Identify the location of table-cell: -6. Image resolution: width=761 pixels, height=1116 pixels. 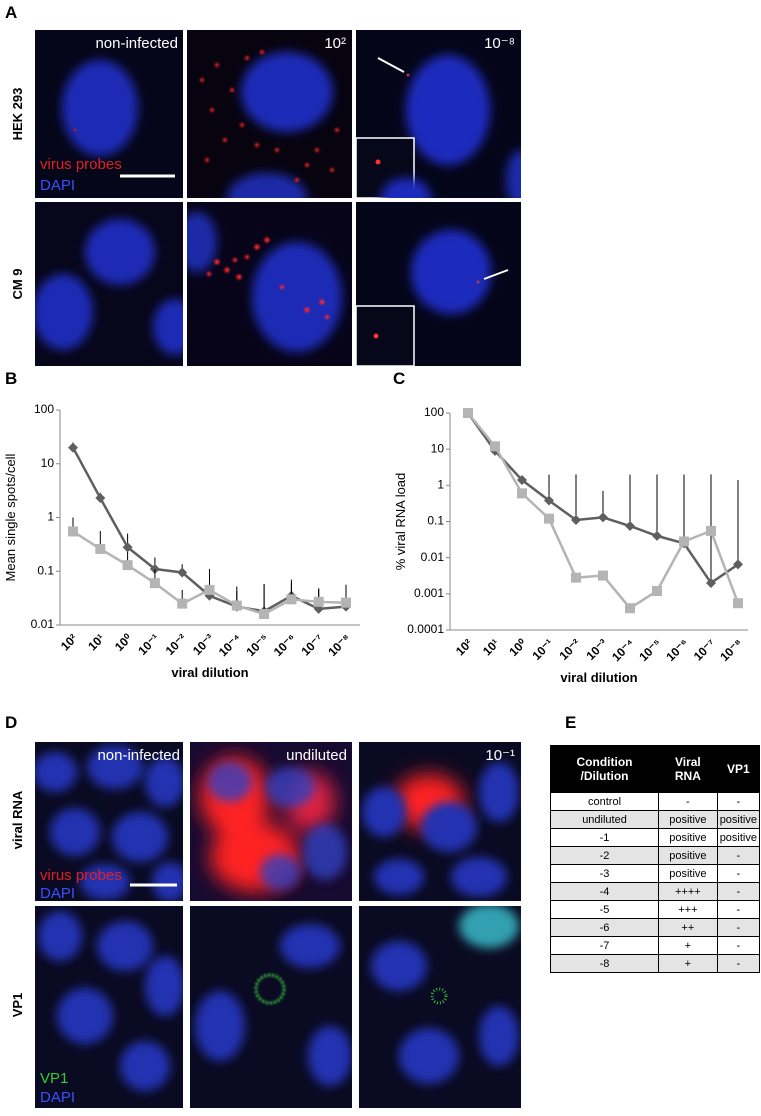
(604, 927).